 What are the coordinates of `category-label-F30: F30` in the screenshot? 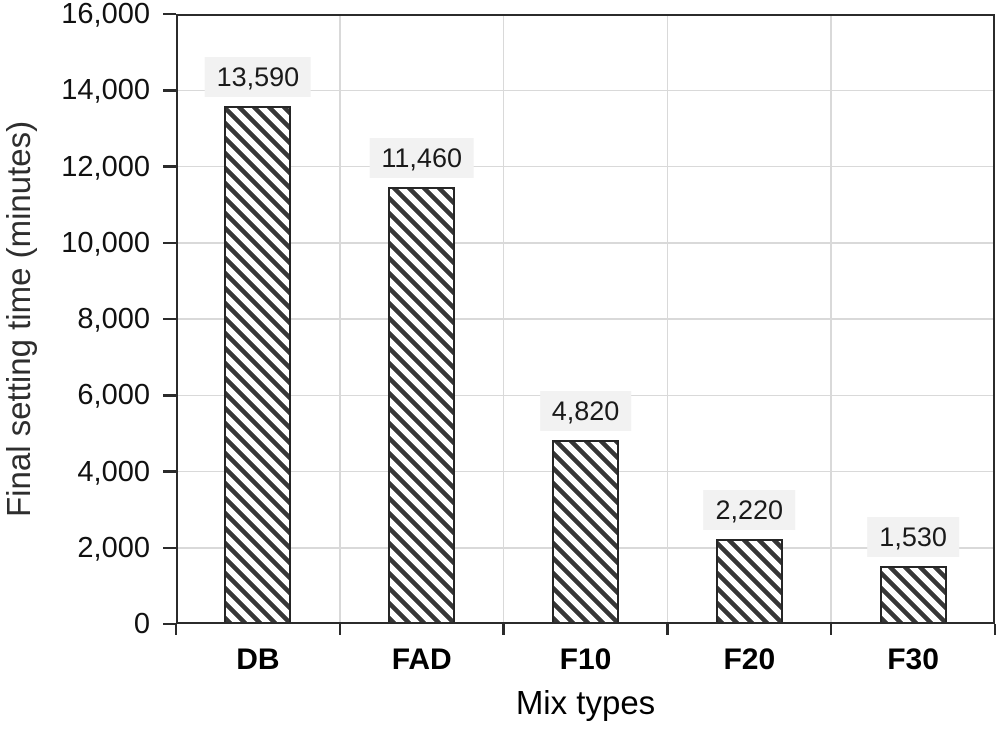 It's located at (913, 659).